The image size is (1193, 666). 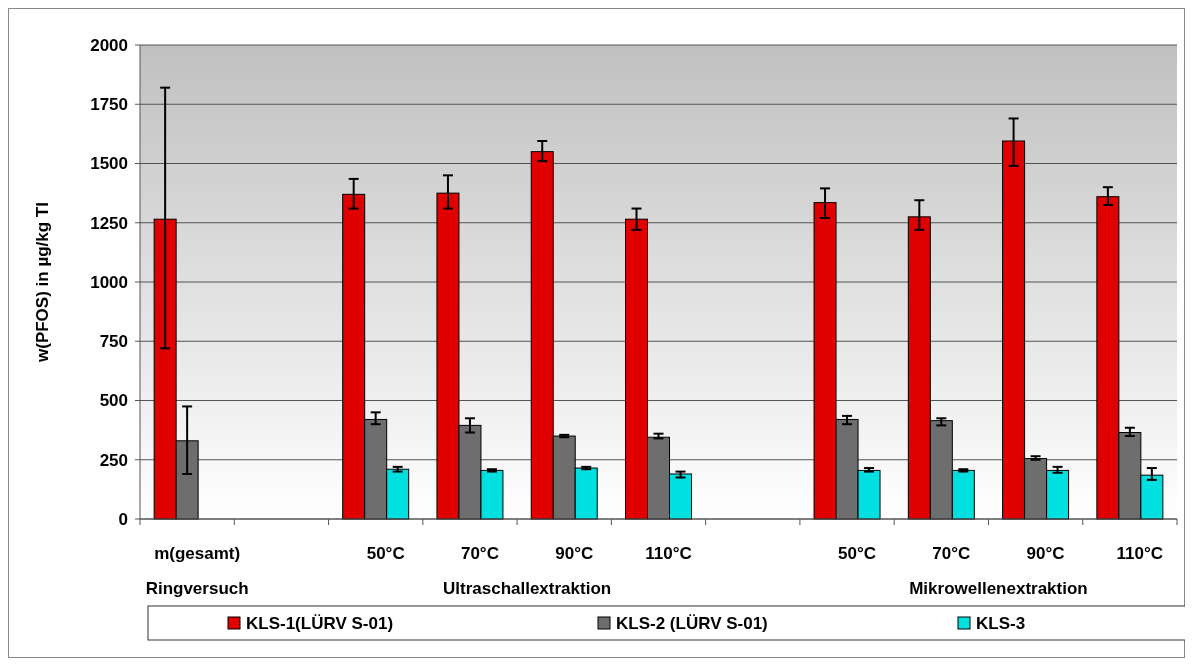 I want to click on y-tick-label: 2000, so click(x=109, y=45).